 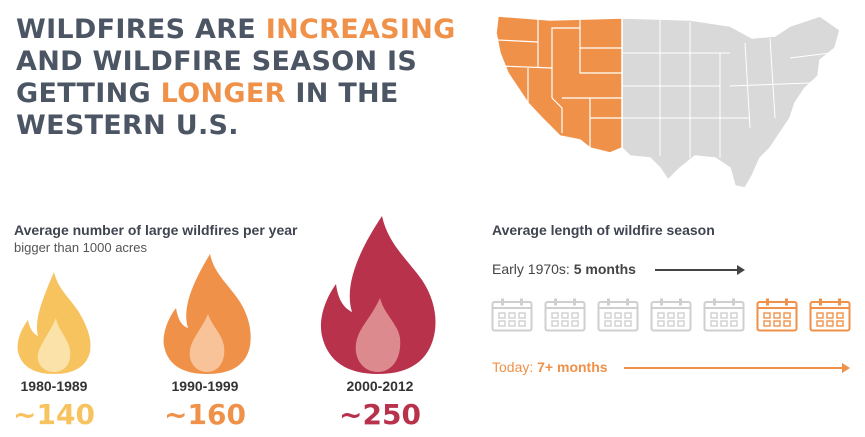 What do you see at coordinates (54, 414) in the screenshot?
I see `fire-count-1: ~140` at bounding box center [54, 414].